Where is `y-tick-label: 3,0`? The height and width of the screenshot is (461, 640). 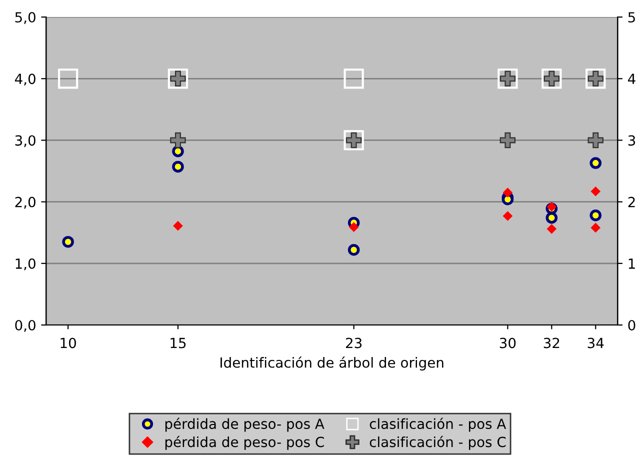
y-tick-label: 3,0 is located at coordinates (25, 141).